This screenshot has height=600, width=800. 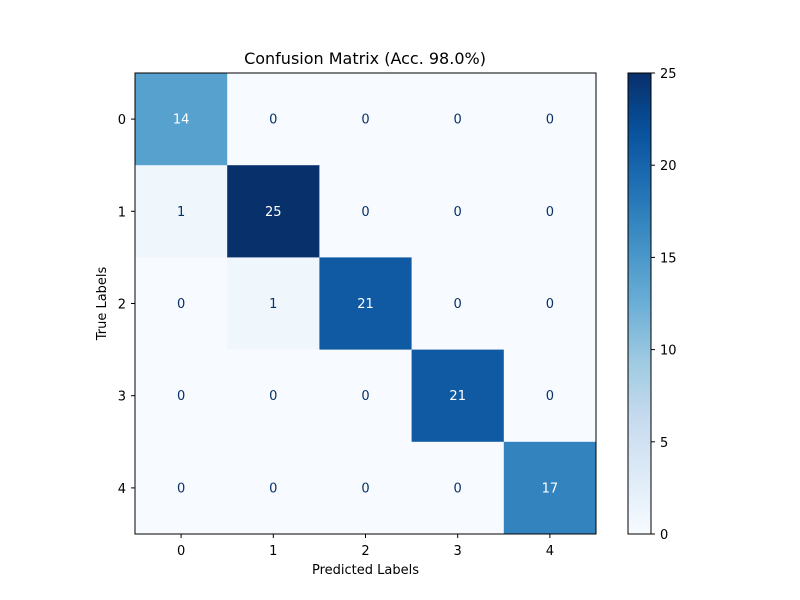 I want to click on colorbar-frame, so click(x=639, y=303).